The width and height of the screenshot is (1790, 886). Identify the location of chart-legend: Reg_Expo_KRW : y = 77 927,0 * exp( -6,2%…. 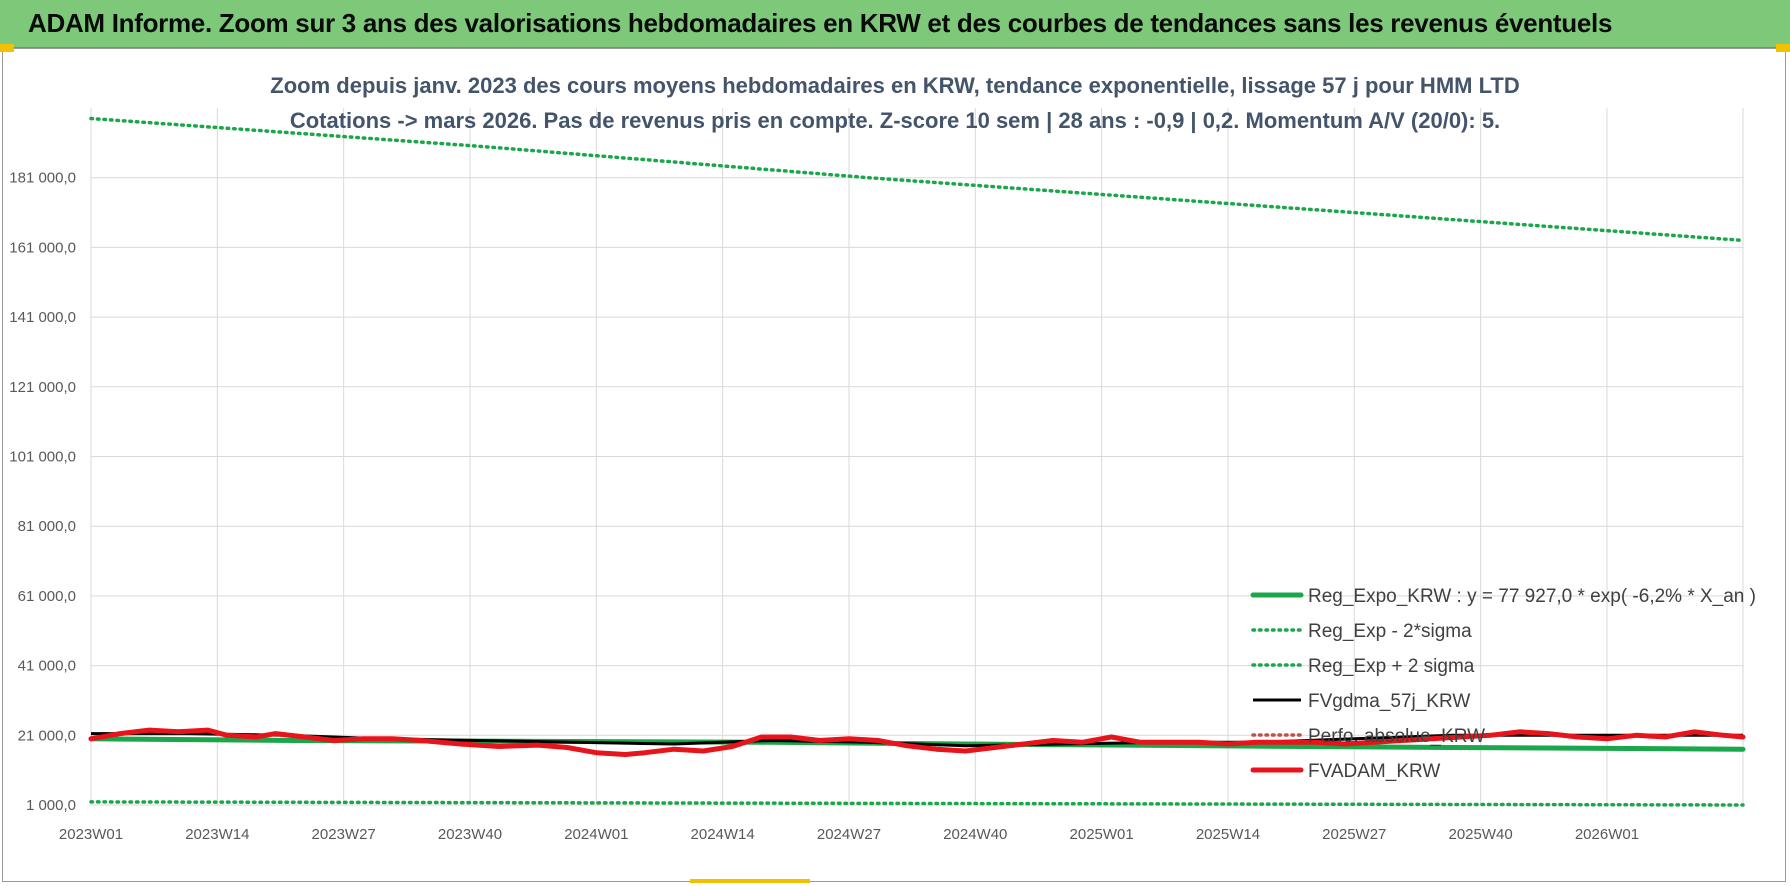
(1503, 684).